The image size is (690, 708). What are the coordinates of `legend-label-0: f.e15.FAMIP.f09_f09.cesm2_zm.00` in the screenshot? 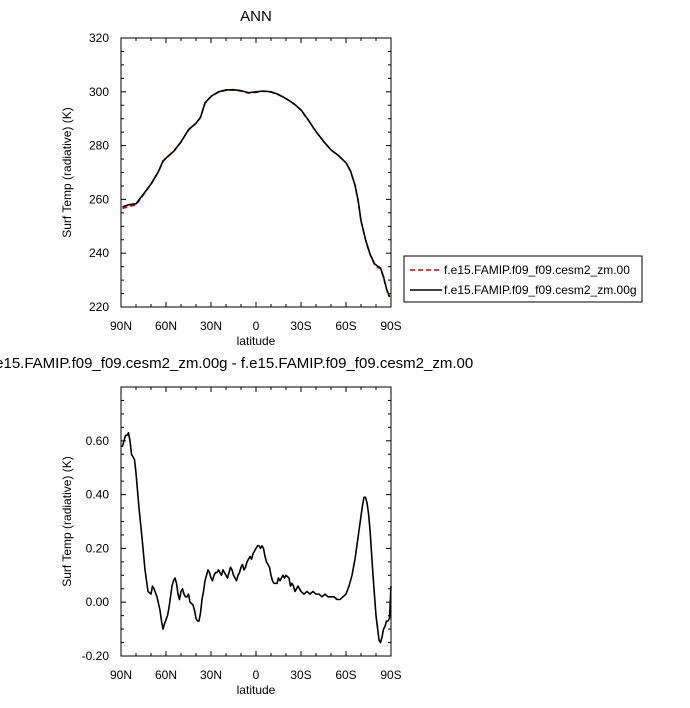 It's located at (537, 270).